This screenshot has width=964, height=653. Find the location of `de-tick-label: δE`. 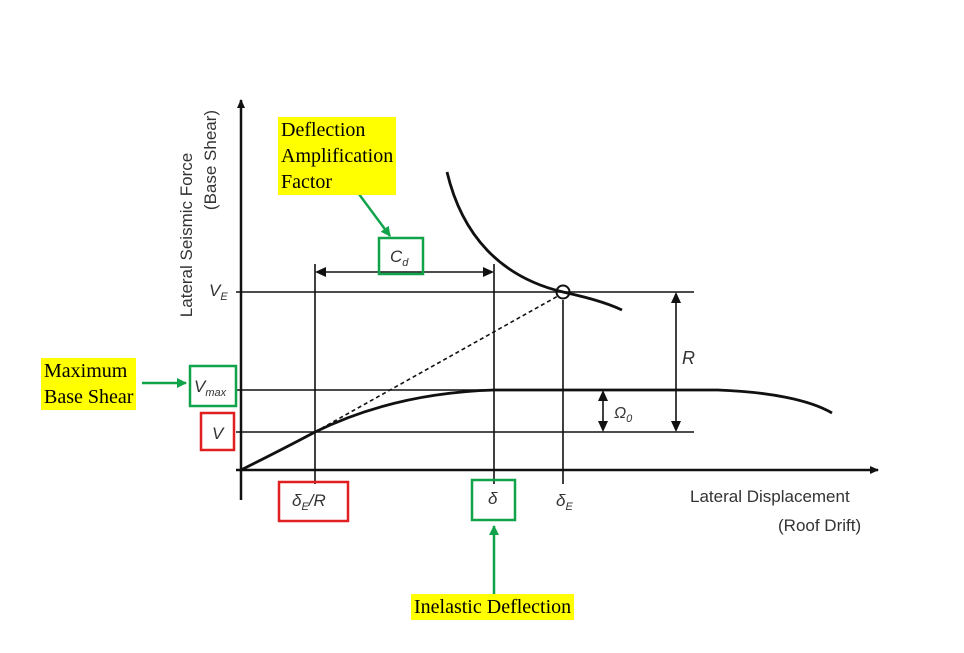

de-tick-label: δE is located at coordinates (564, 502).